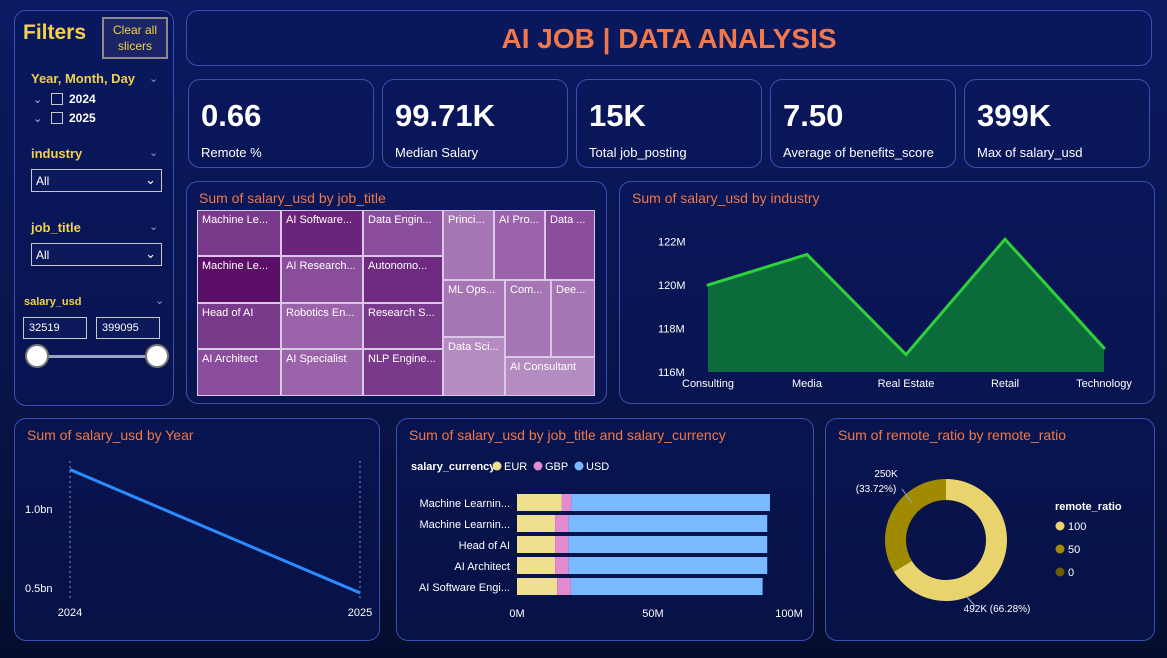 The height and width of the screenshot is (658, 1167). I want to click on x-tick-label: Retail, so click(1005, 384).